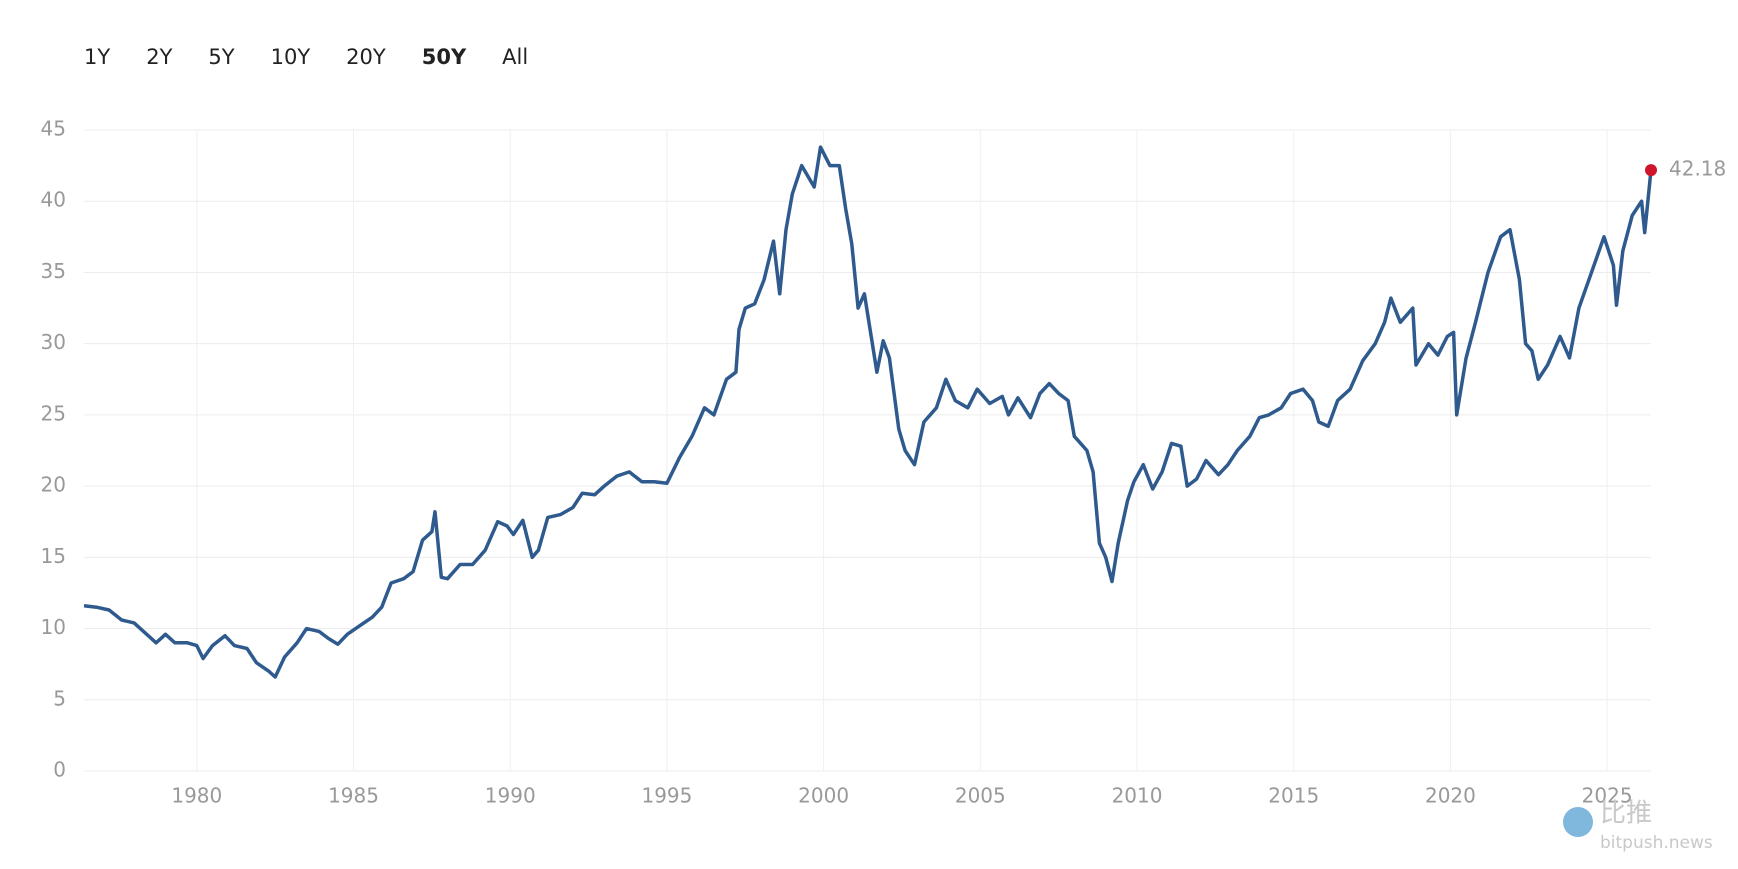 The image size is (1738, 869). Describe the element at coordinates (53, 129) in the screenshot. I see `y-tick-label: 45` at that location.